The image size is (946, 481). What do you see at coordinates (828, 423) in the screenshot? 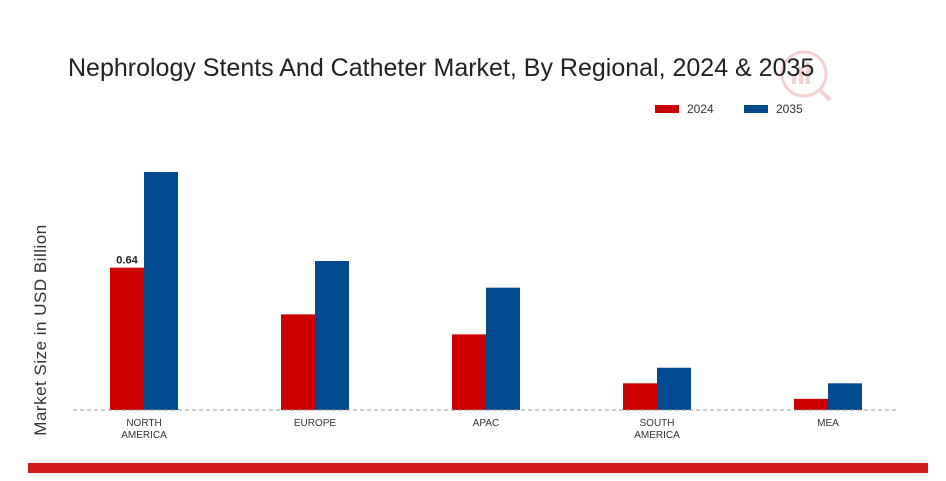
I see `x-tick-mea: MEA` at bounding box center [828, 423].